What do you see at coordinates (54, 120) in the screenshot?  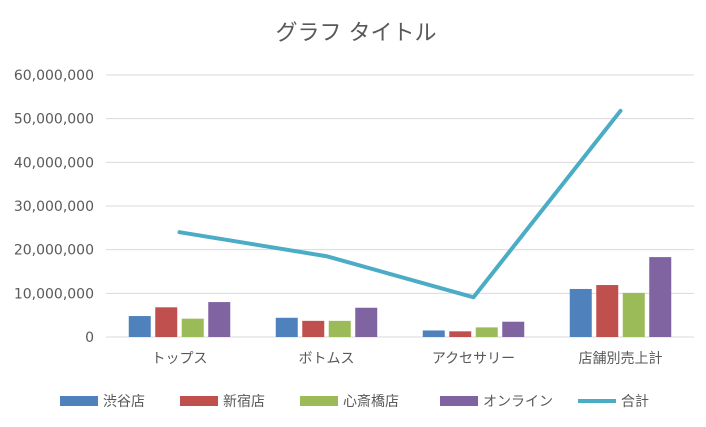 I see `y-tick-label: 50,000,000` at bounding box center [54, 120].